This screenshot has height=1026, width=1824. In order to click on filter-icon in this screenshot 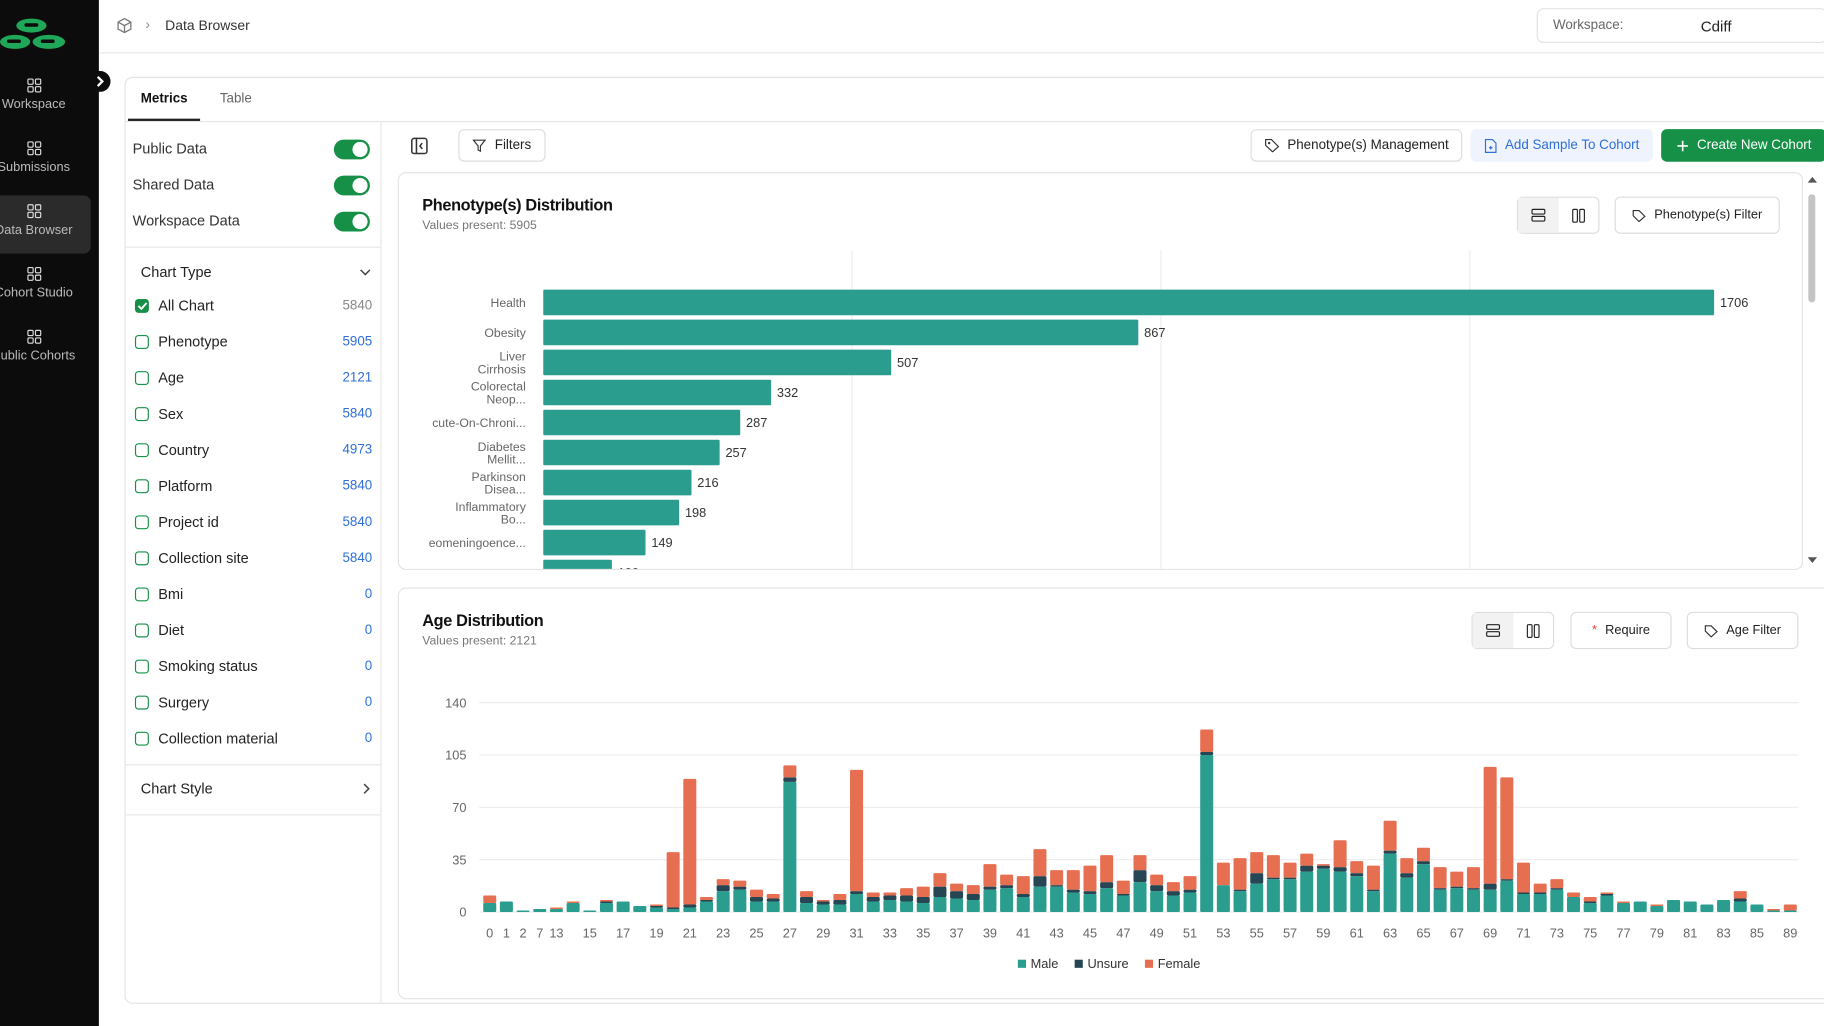, I will do `click(479, 146)`.